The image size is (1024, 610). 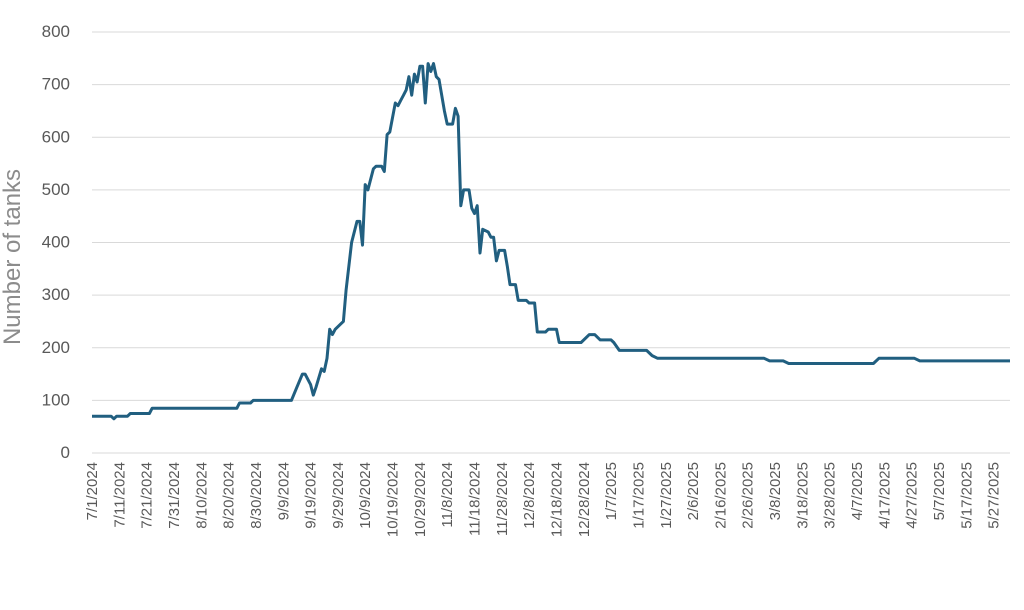 I want to click on x-tick-label: 7/21/2024, so click(x=147, y=495).